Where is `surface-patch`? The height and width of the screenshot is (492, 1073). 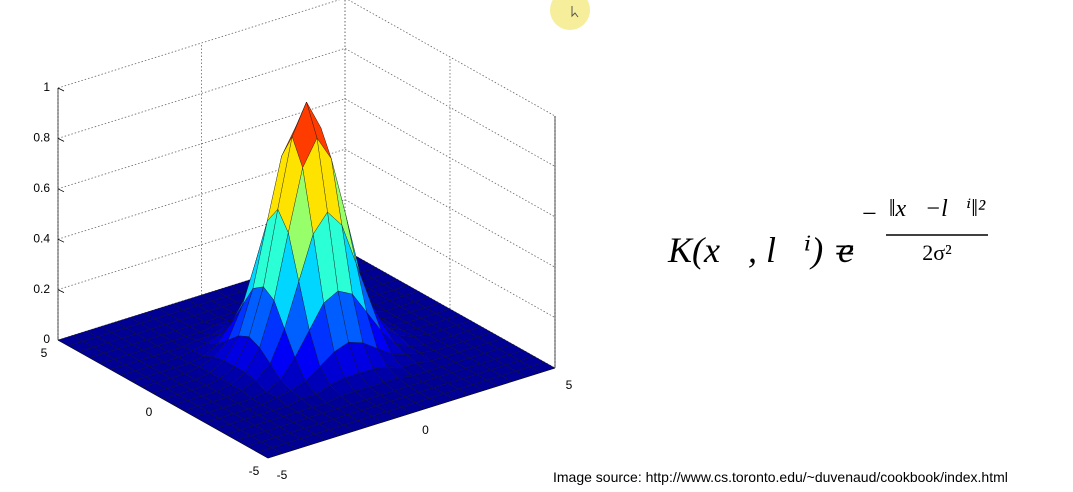 surface-patch is located at coordinates (269, 453).